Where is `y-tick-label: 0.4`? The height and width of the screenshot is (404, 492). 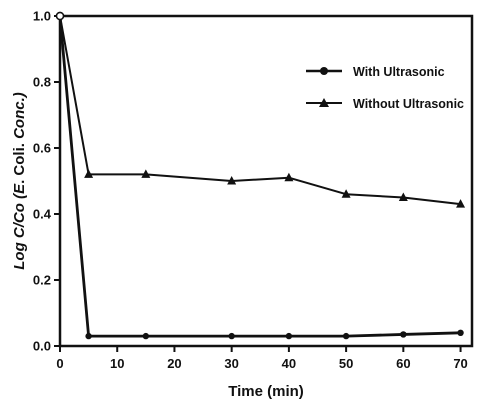 y-tick-label: 0.4 is located at coordinates (42, 214).